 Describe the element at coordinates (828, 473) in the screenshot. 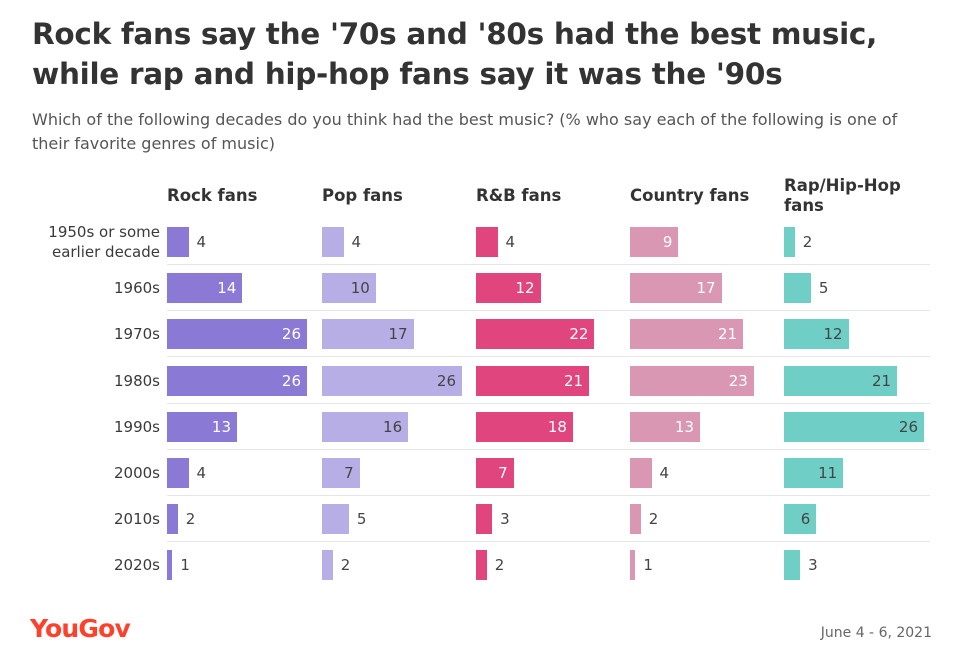

I see `data-label: 11` at that location.